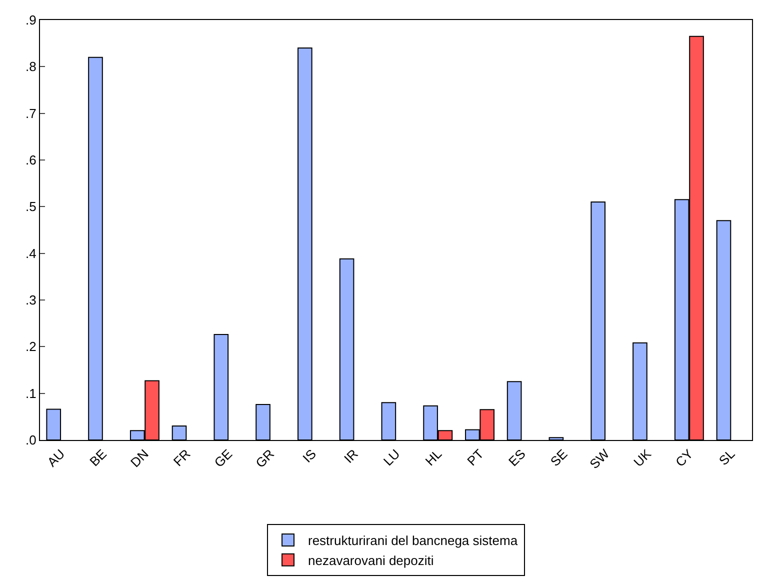 This screenshot has height=588, width=772. What do you see at coordinates (351, 456) in the screenshot?
I see `x-tick-label: IR` at bounding box center [351, 456].